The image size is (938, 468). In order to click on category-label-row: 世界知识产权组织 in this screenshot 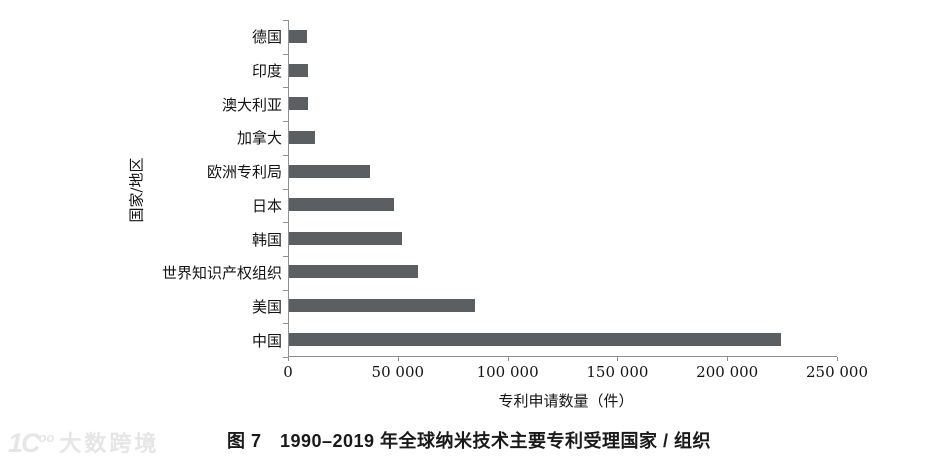, I will do `click(191, 273)`.